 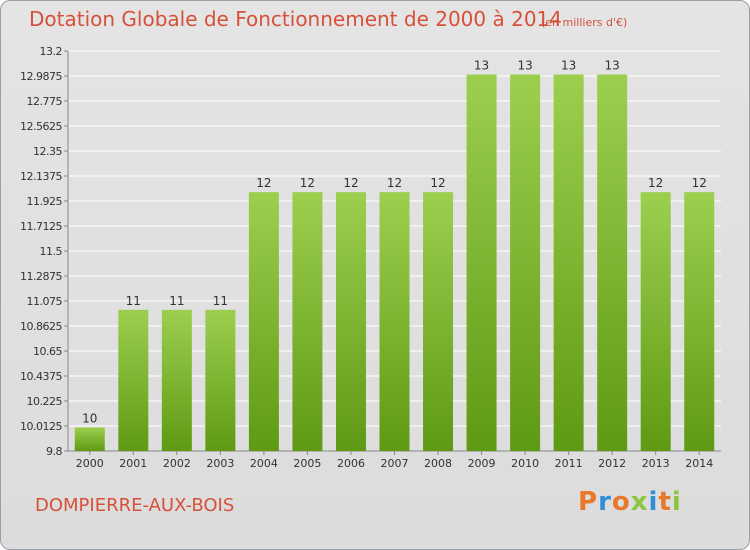 What do you see at coordinates (41, 276) in the screenshot?
I see `y-tick-label: 11.2875` at bounding box center [41, 276].